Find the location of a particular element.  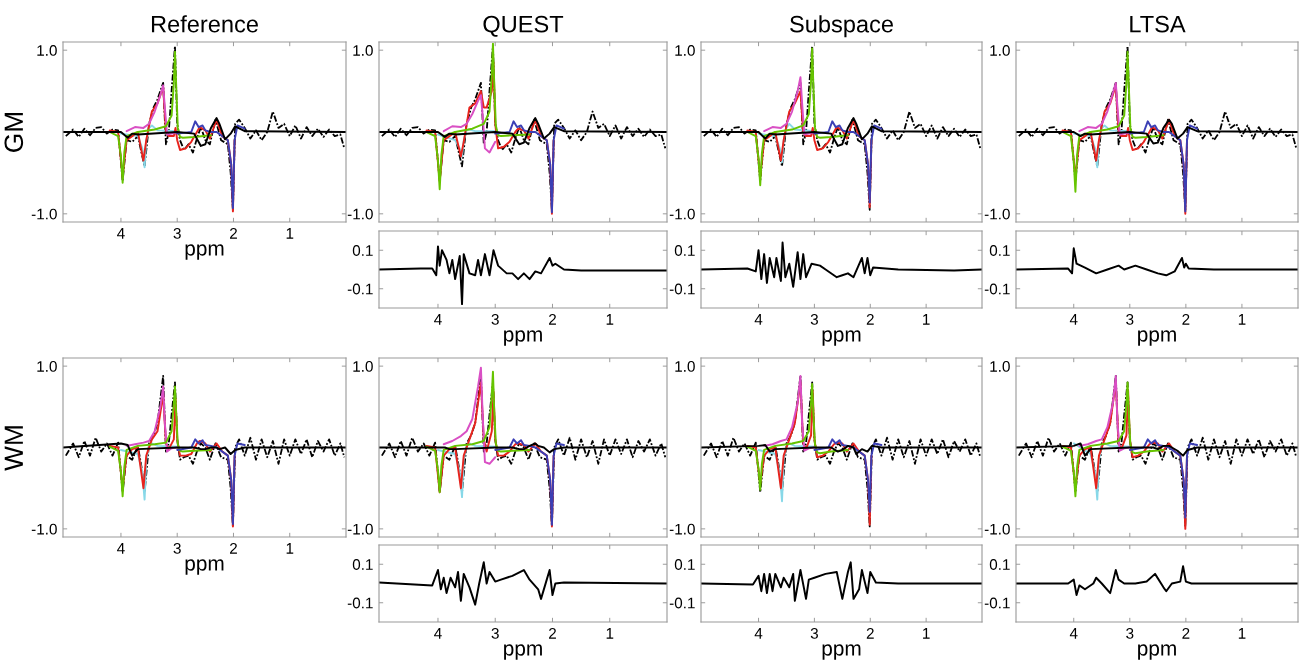

y-axis-title: WM is located at coordinates (13, 448).